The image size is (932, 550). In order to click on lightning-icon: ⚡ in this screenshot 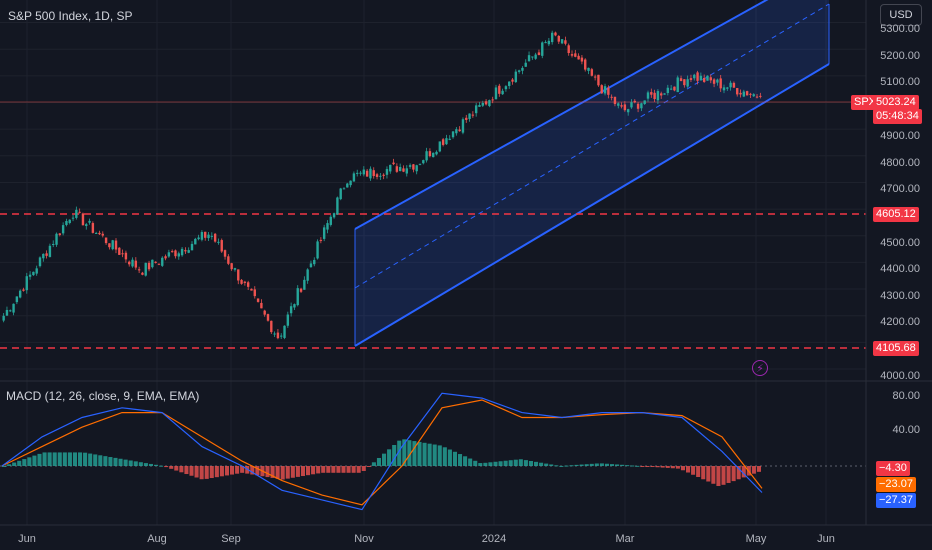, I will do `click(760, 368)`.